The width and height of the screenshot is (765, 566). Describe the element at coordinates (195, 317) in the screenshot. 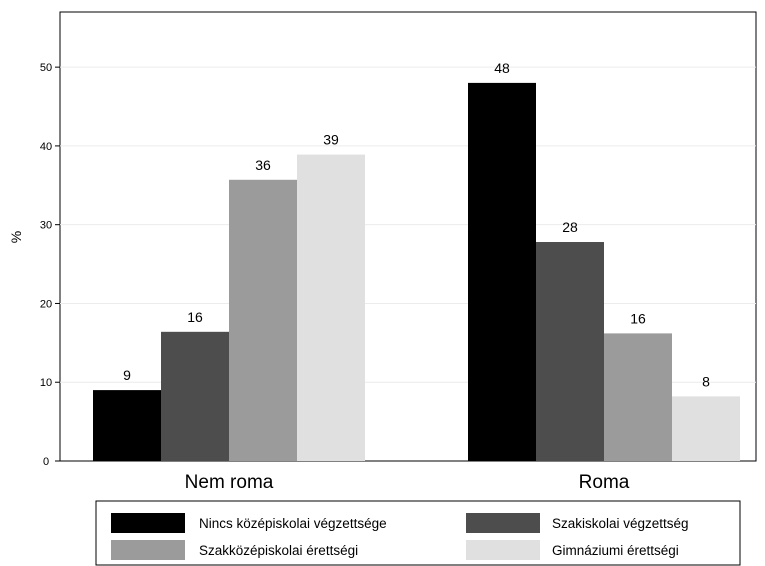

I see `data-label-0-1: 16` at that location.